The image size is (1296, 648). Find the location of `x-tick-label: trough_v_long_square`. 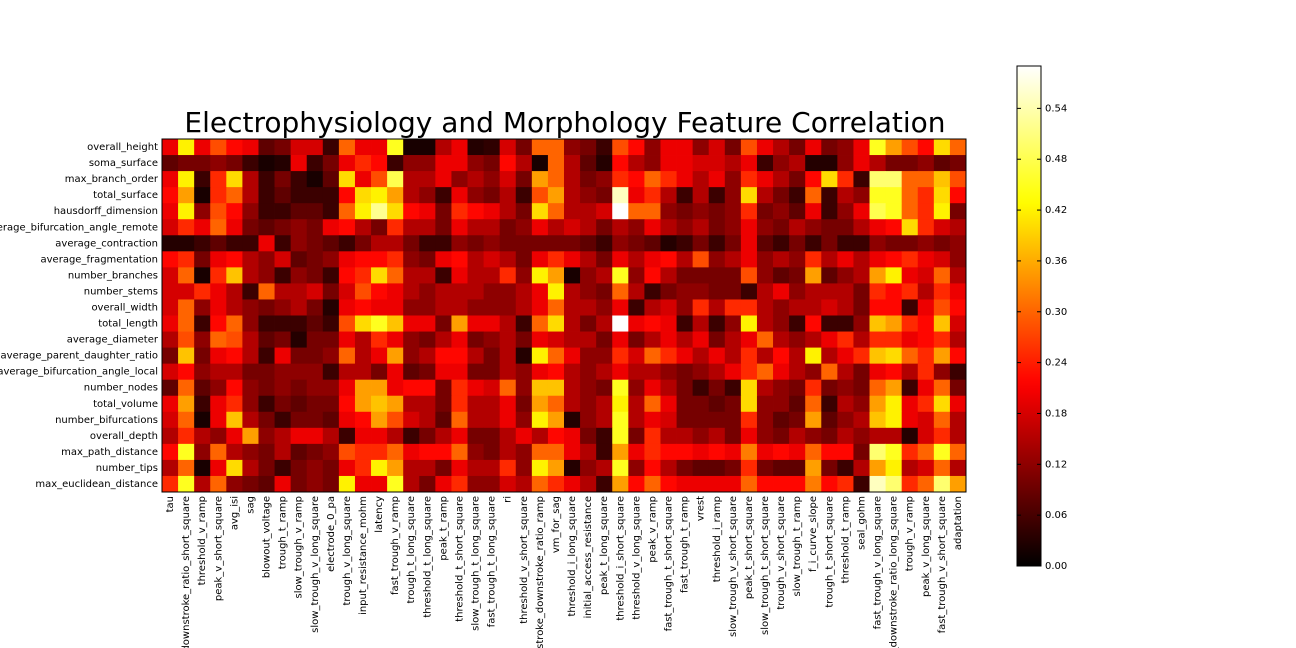

x-tick-label: trough_v_long_square is located at coordinates (347, 551).